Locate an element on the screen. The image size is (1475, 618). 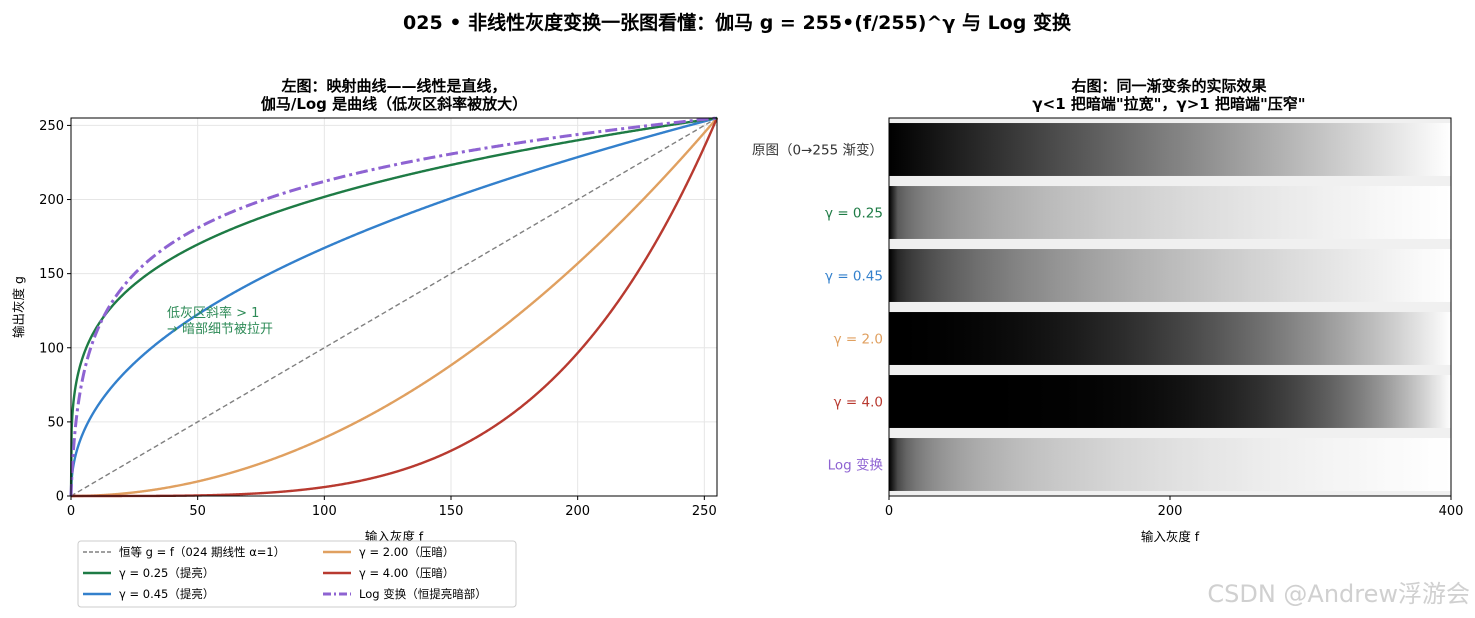
x-tick-label: 150 is located at coordinates (451, 511).